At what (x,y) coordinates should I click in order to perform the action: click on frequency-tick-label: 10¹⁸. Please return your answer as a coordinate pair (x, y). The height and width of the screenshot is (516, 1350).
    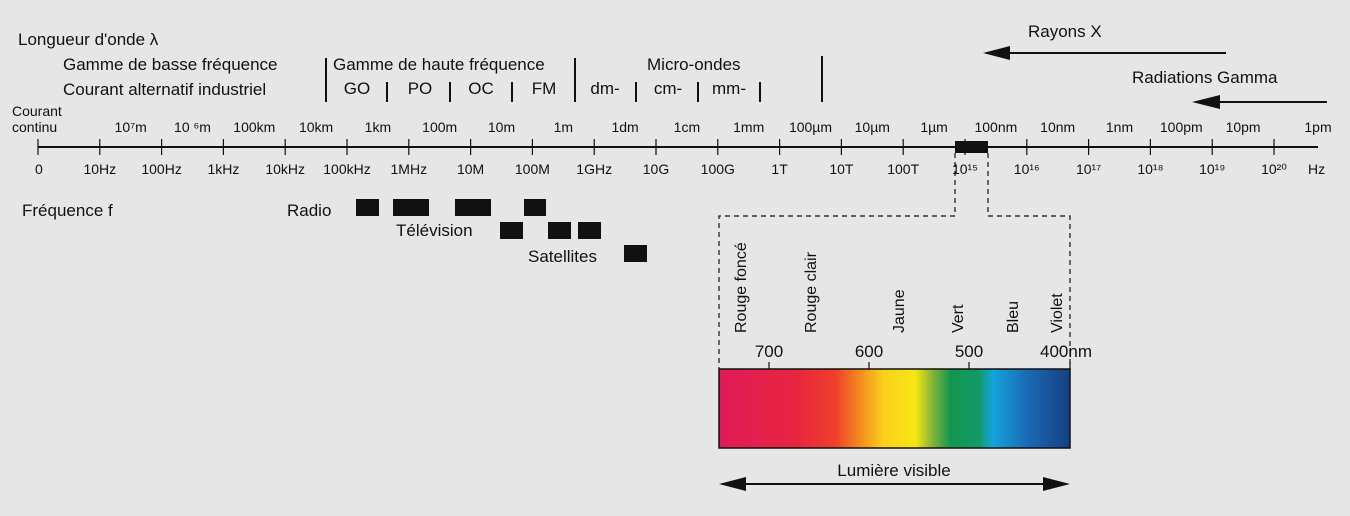
    Looking at the image, I should click on (1150, 169).